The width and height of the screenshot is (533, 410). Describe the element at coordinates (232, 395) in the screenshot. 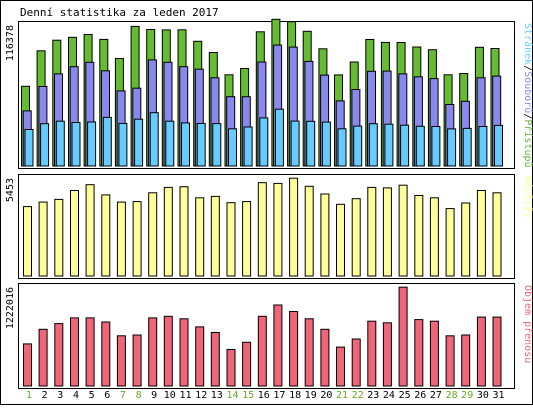

I see `x-label-day-14: 14` at that location.